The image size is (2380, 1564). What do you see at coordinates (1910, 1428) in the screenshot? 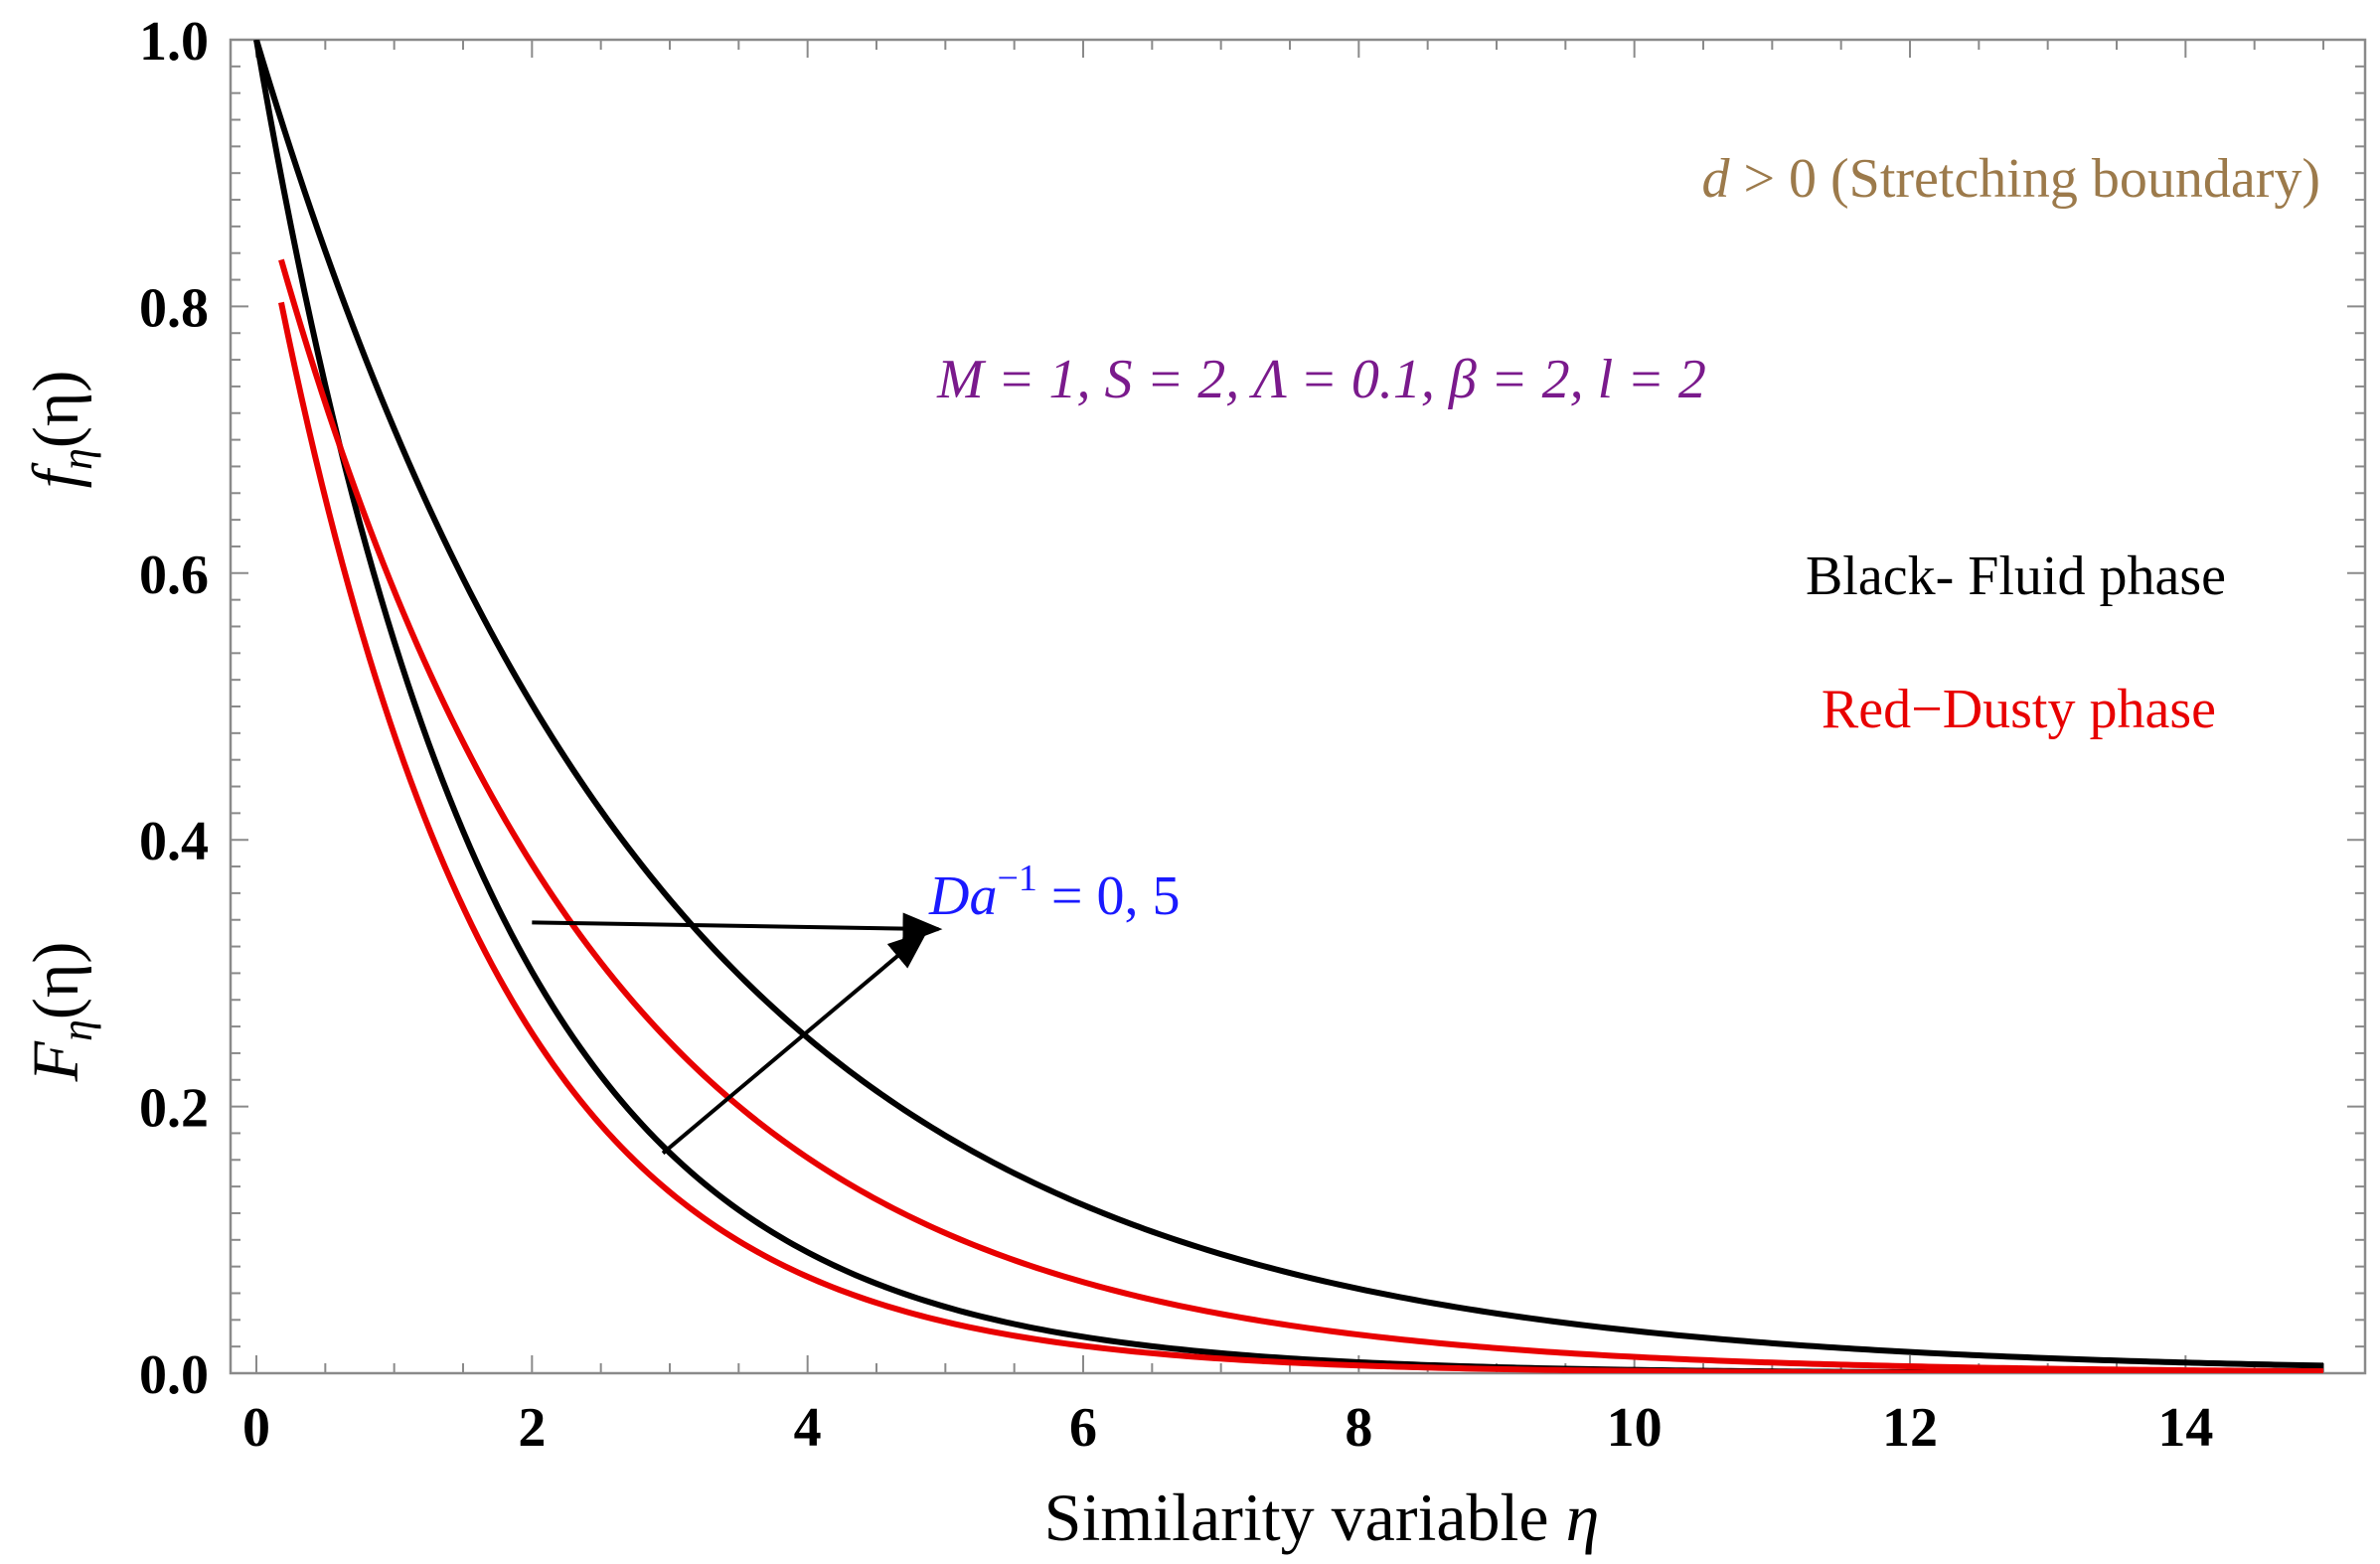
I see `x-tick-label: 12` at bounding box center [1910, 1428].